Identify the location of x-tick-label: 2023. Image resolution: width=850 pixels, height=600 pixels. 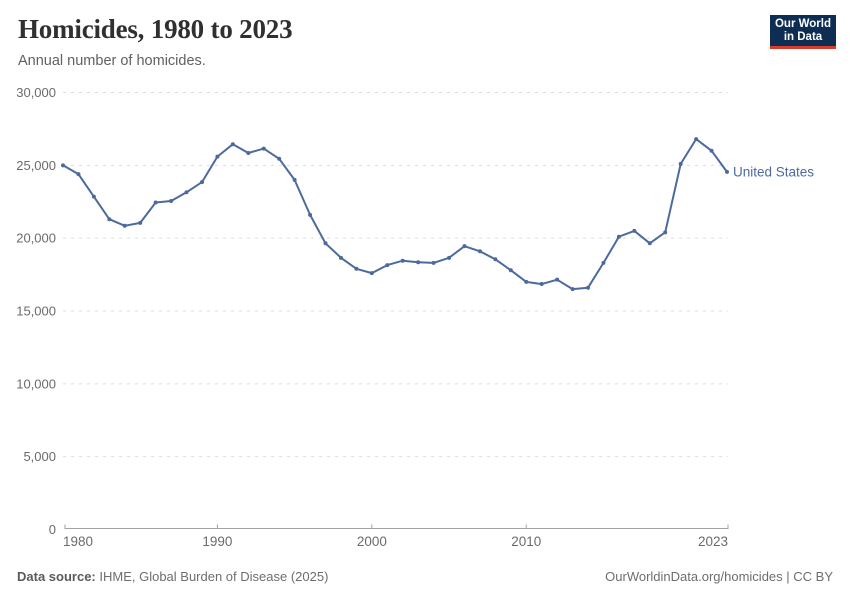
(713, 541).